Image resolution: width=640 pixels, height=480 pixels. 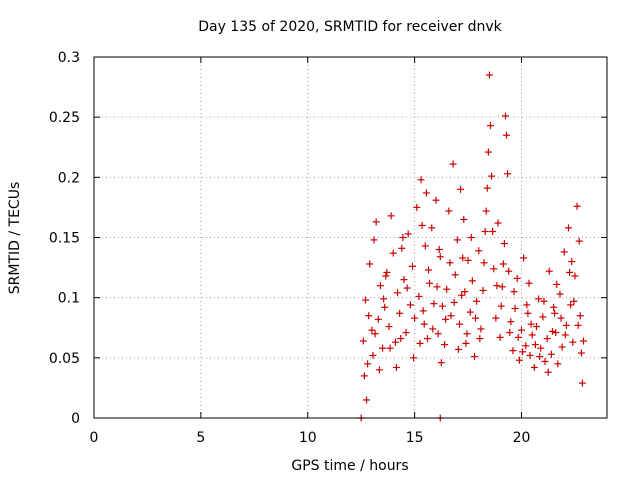 What do you see at coordinates (522, 438) in the screenshot?
I see `x-tick-label: 20` at bounding box center [522, 438].